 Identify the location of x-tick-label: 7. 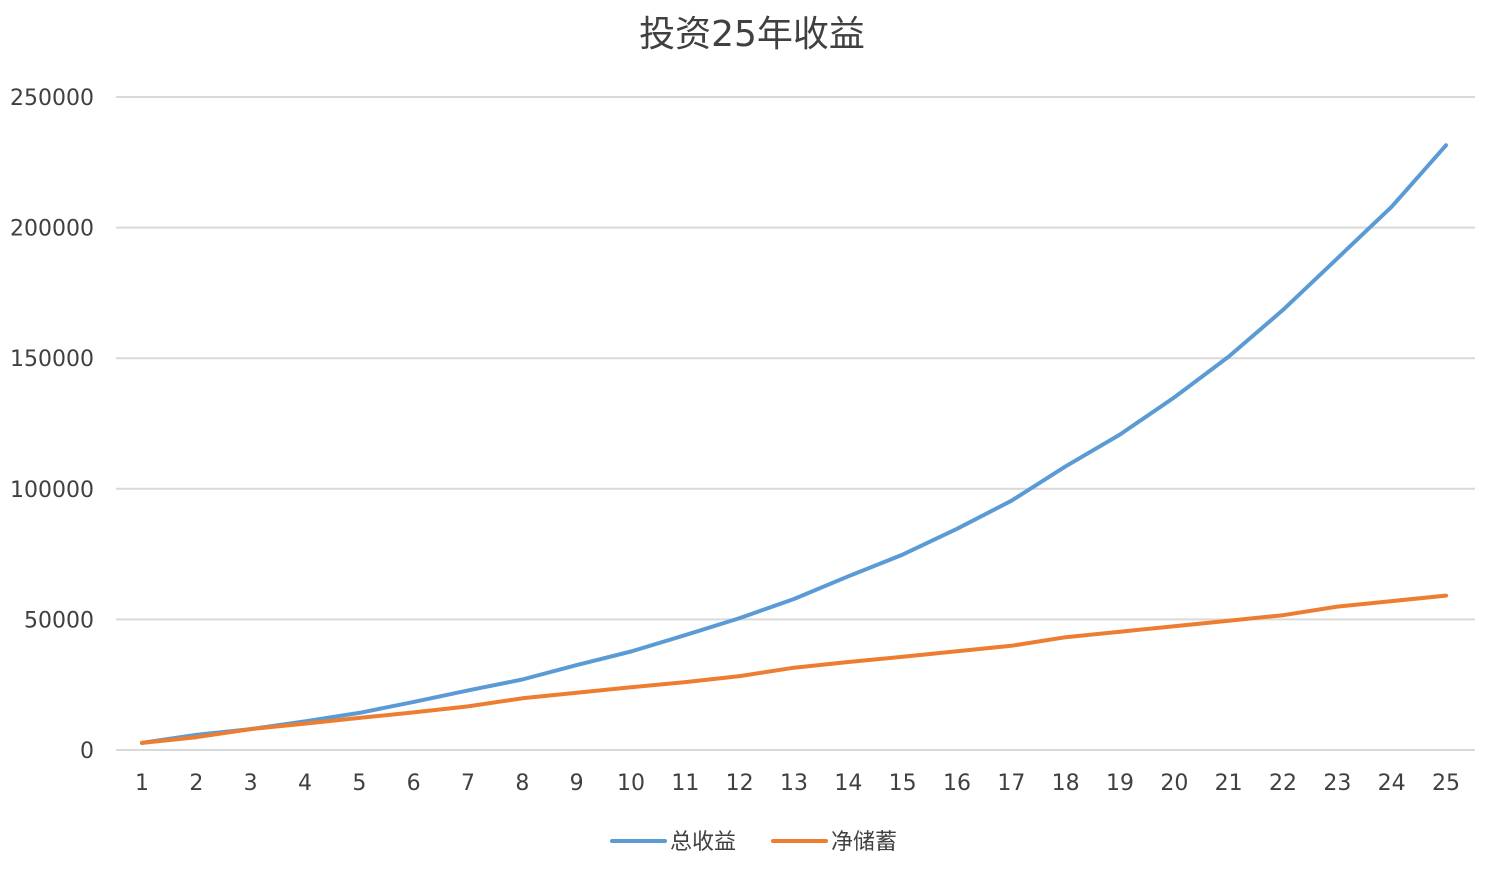
(468, 783).